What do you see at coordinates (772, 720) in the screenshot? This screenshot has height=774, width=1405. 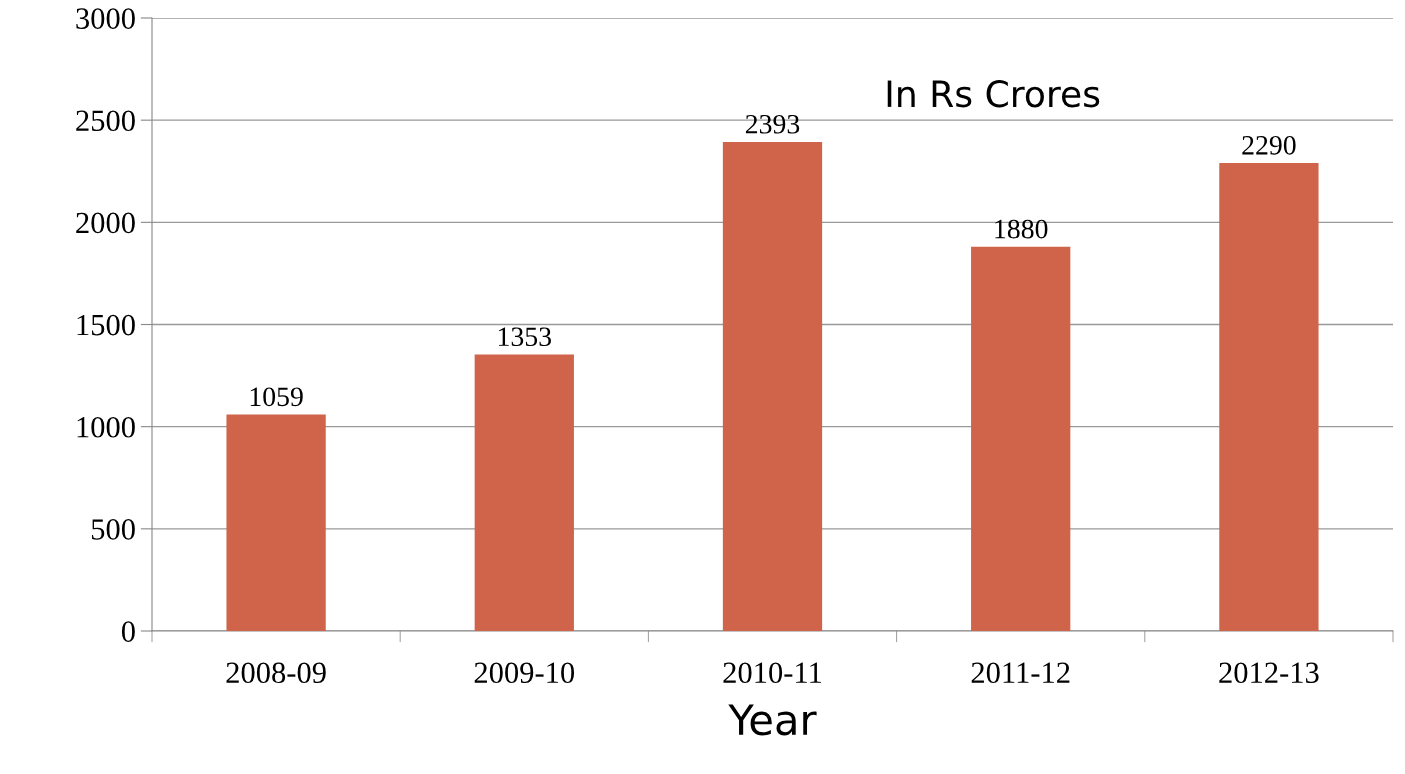 I see `x-axis-title: Year` at bounding box center [772, 720].